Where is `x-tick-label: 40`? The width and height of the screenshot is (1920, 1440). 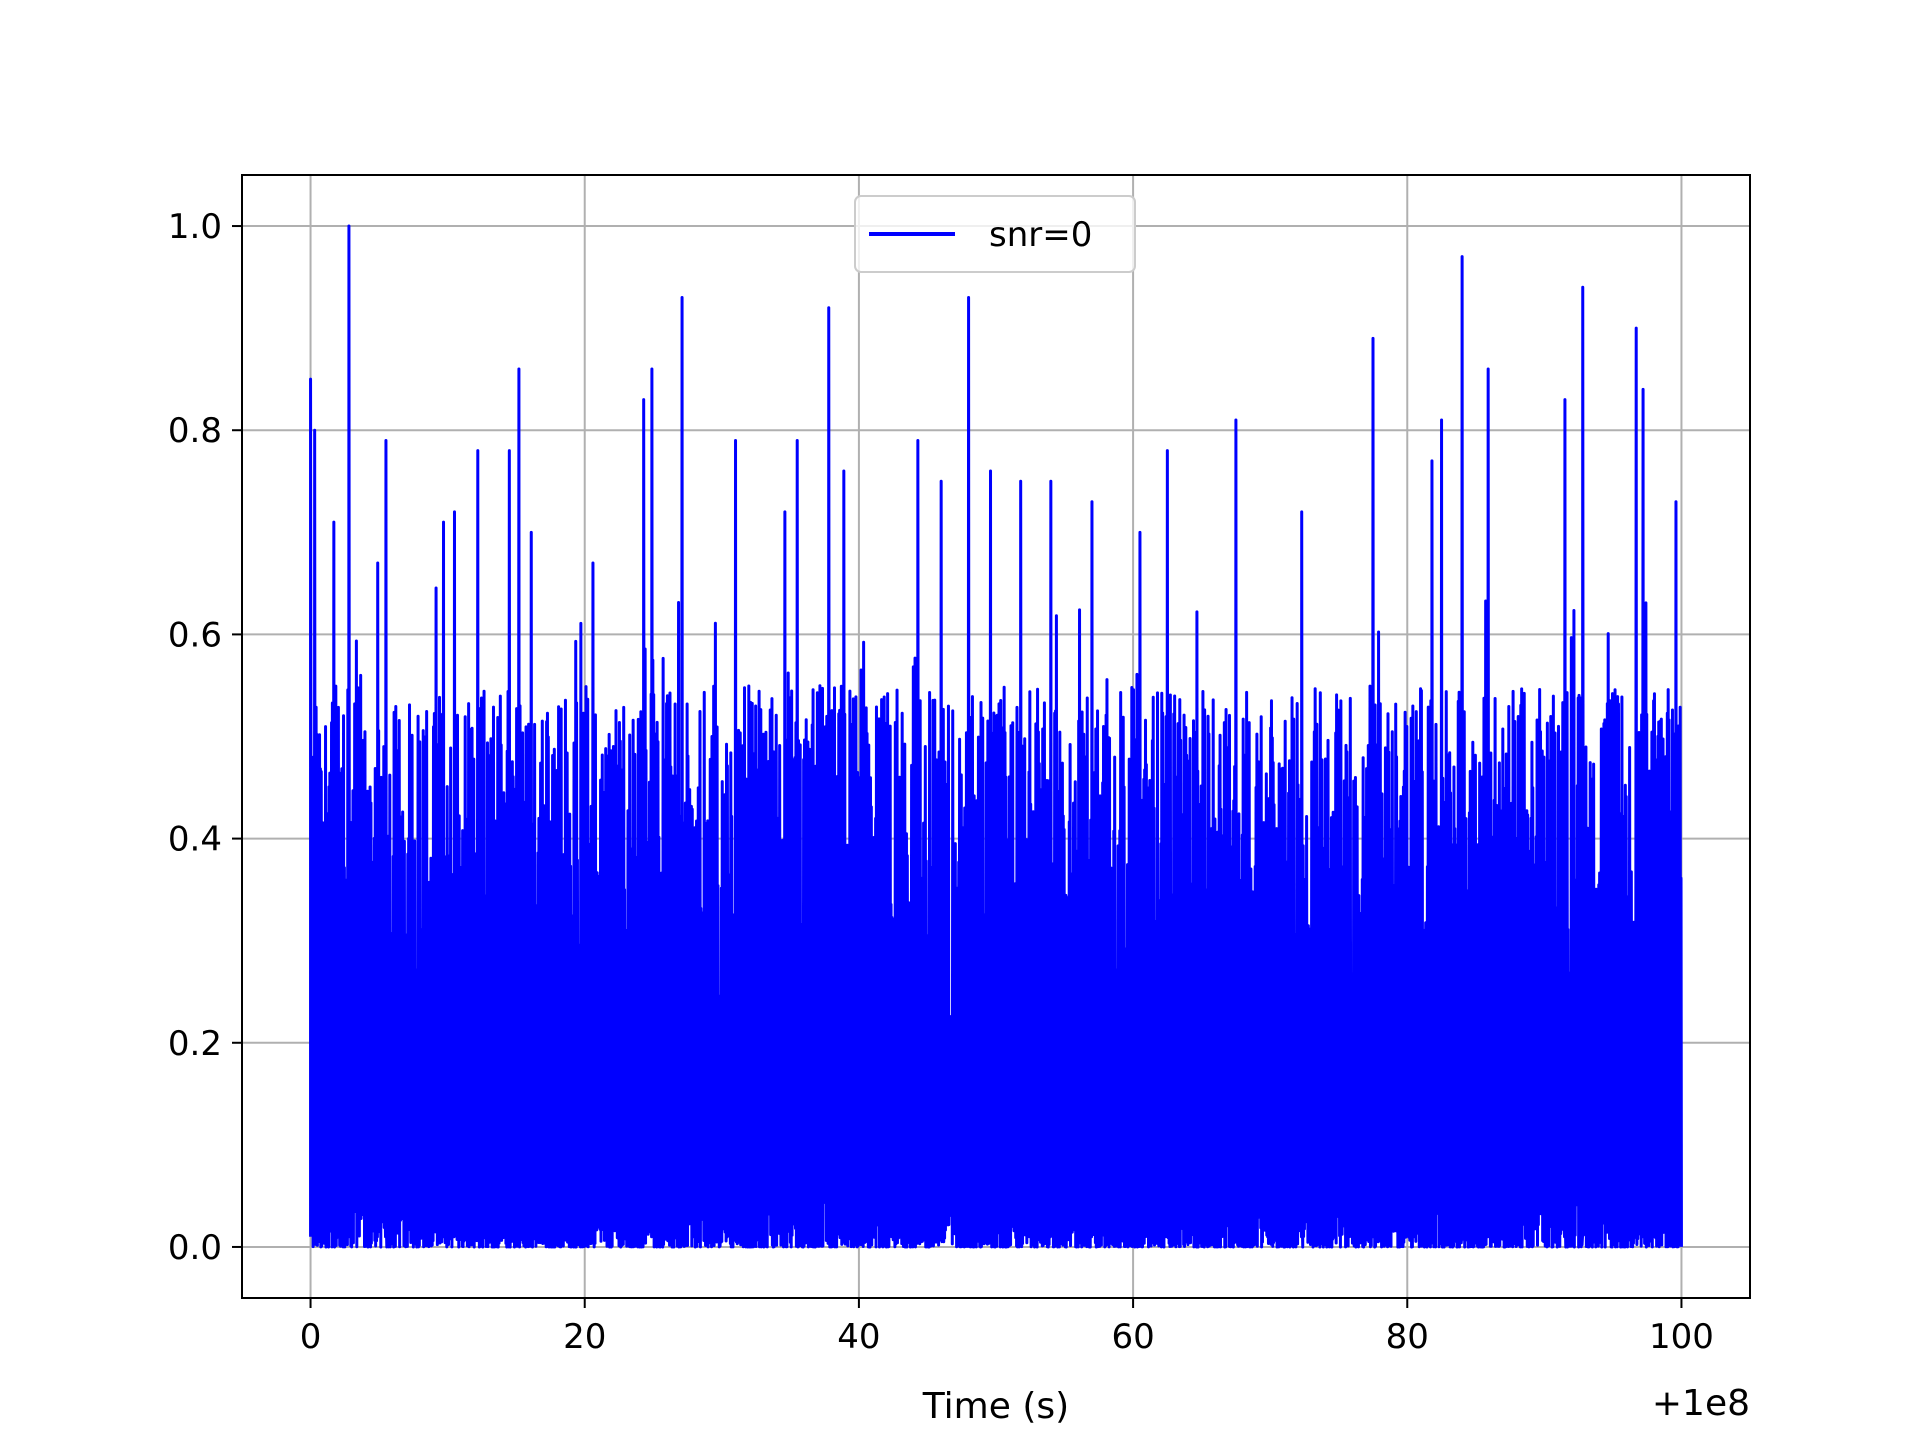 x-tick-label: 40 is located at coordinates (858, 1337).